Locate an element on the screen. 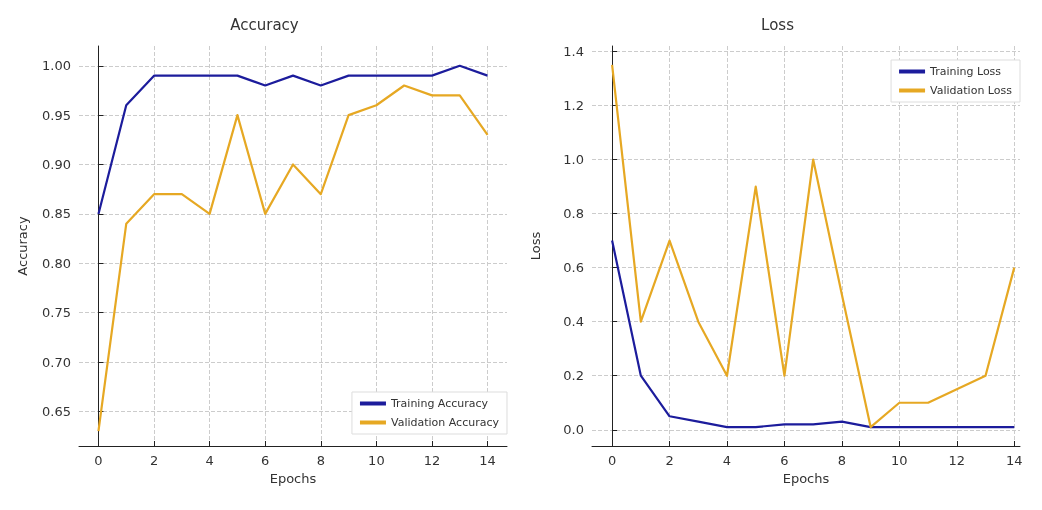 Image resolution: width=1042 pixels, height=510 pixels. legend-label: Validation Loss is located at coordinates (971, 90).